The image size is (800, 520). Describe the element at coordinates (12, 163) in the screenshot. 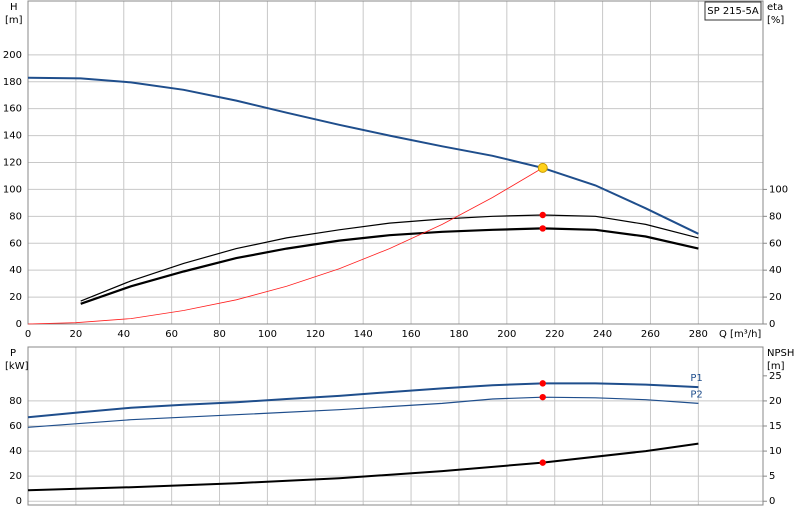

I see `y-tick-label: 120` at that location.